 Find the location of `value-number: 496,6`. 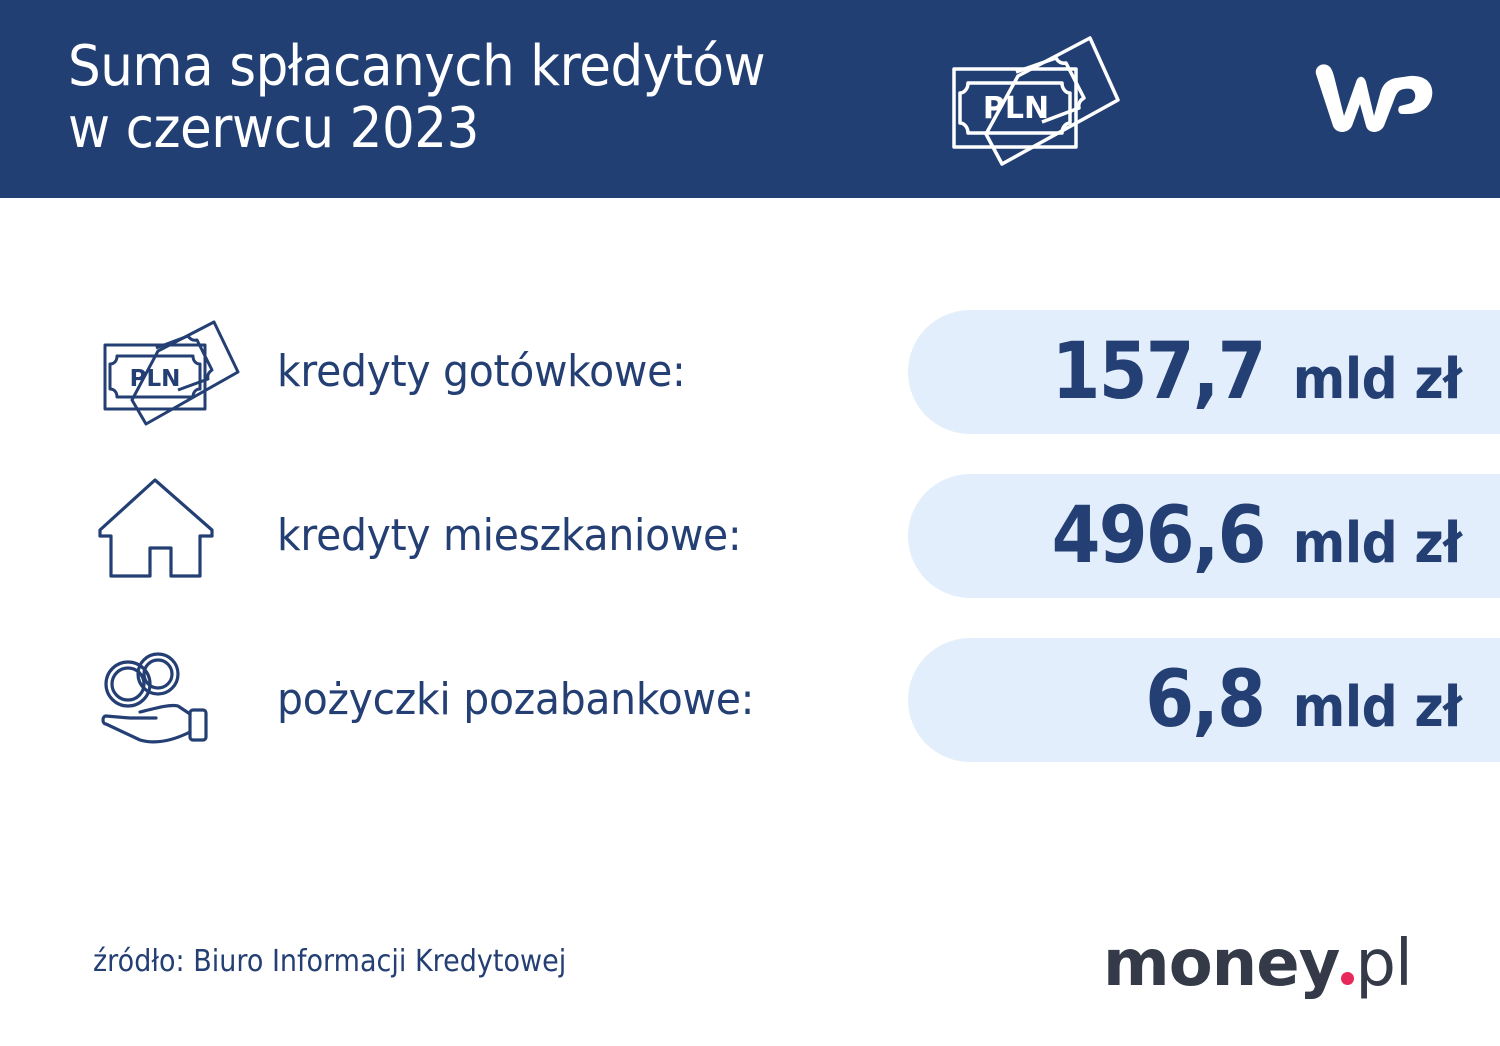

value-number: 496,6 is located at coordinates (1158, 536).